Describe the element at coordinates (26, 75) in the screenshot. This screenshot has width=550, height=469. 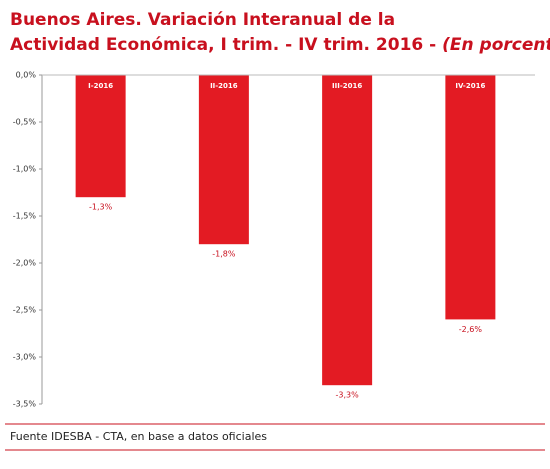
I see `y-tick-label: 0,0%` at that location.